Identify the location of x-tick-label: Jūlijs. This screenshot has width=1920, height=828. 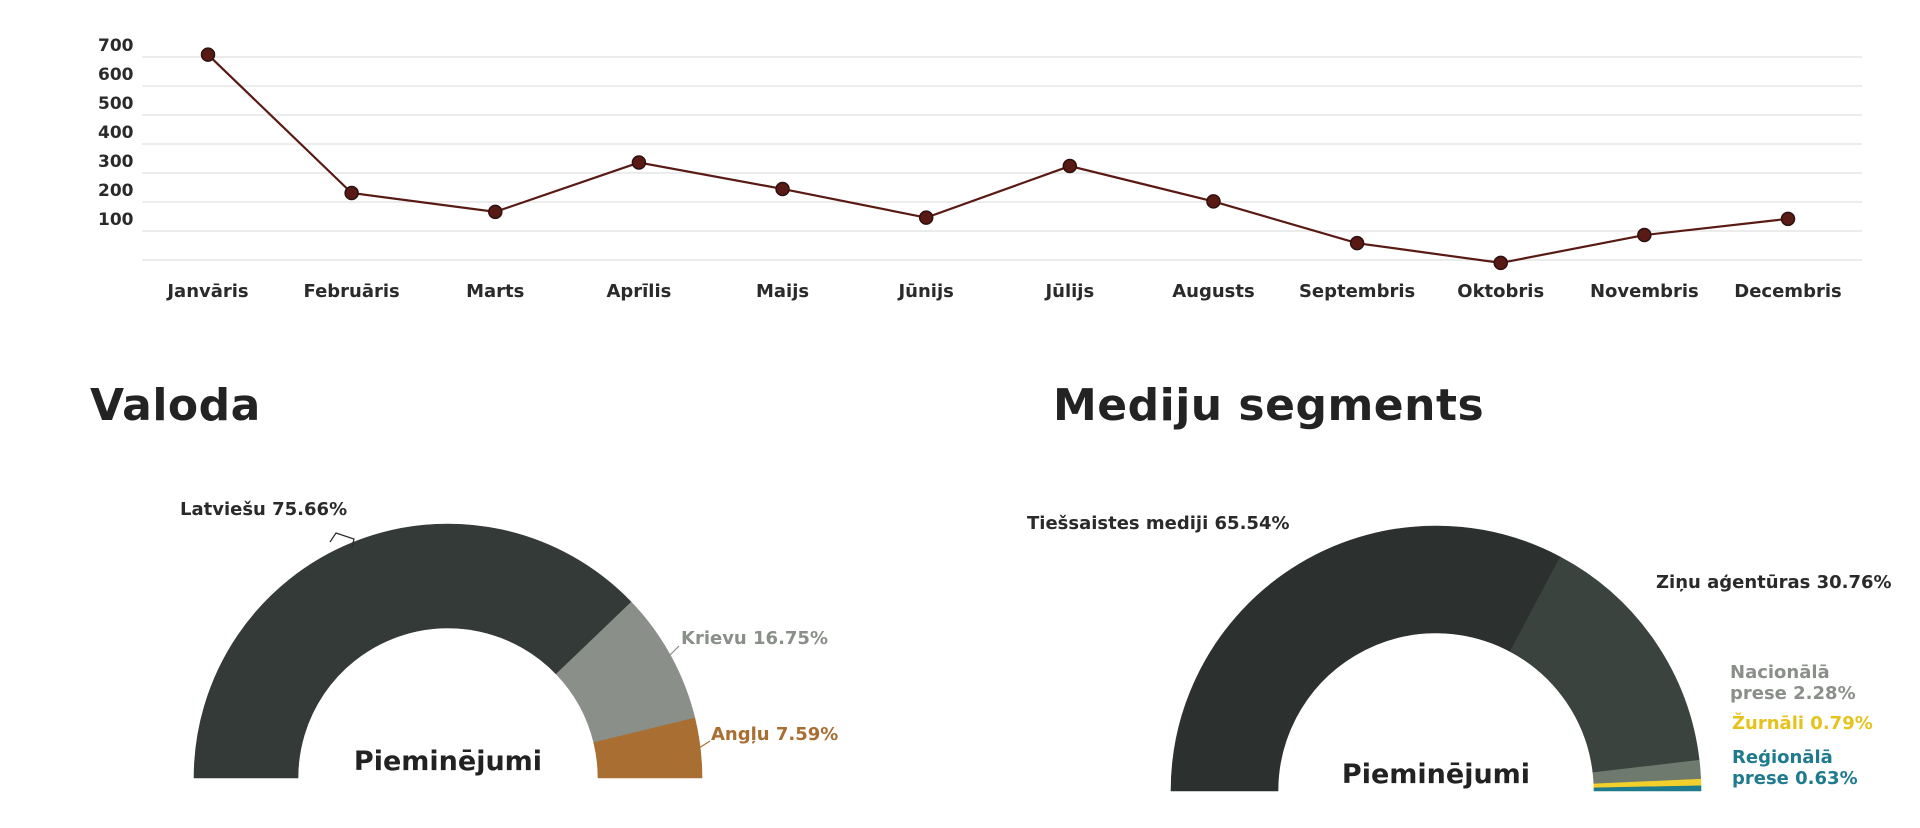
(1068, 291).